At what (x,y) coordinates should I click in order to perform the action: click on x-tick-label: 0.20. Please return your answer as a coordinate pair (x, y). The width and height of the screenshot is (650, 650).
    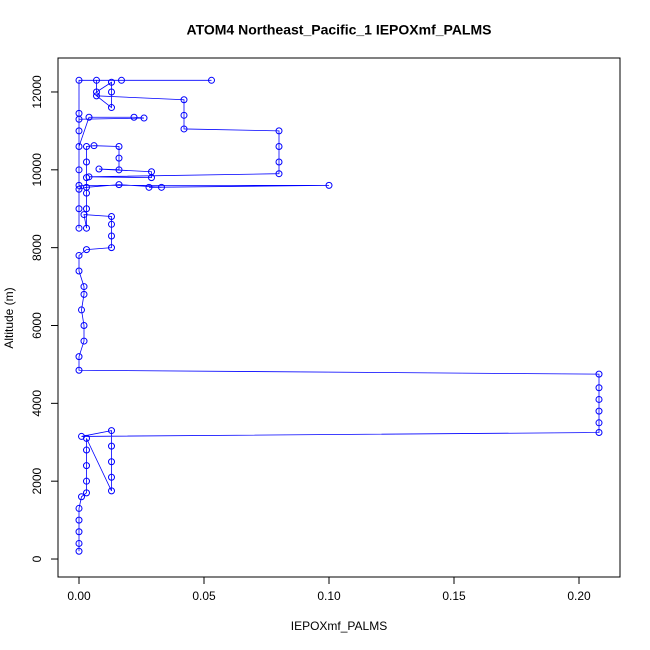
    Looking at the image, I should click on (579, 596).